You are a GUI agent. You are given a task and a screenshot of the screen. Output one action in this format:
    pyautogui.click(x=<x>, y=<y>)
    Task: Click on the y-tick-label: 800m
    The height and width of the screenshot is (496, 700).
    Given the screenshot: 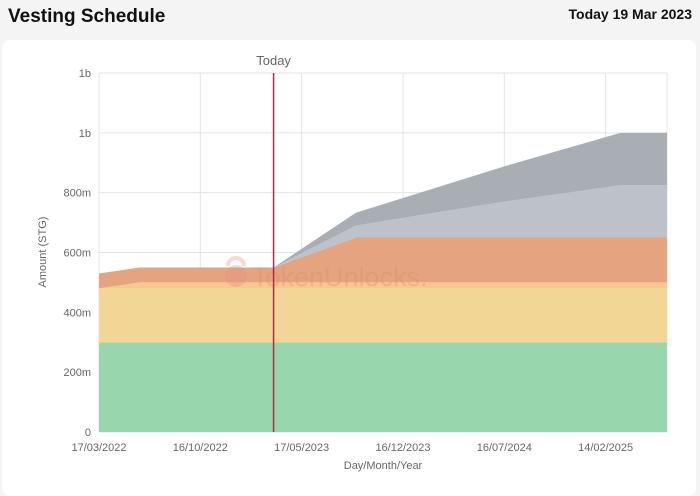 What is the action you would take?
    pyautogui.click(x=77, y=194)
    